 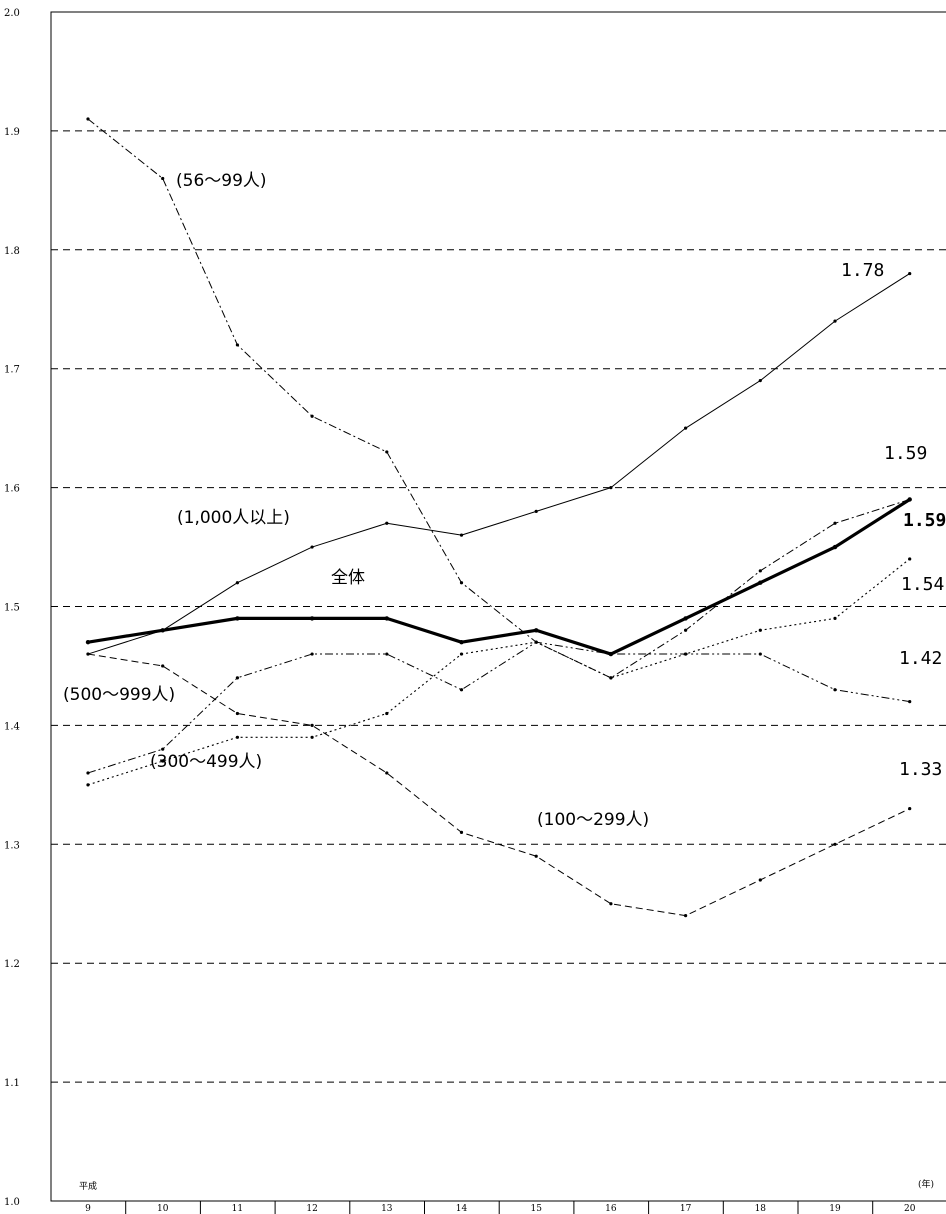 I want to click on x-tick-label: 9, so click(x=88, y=1209).